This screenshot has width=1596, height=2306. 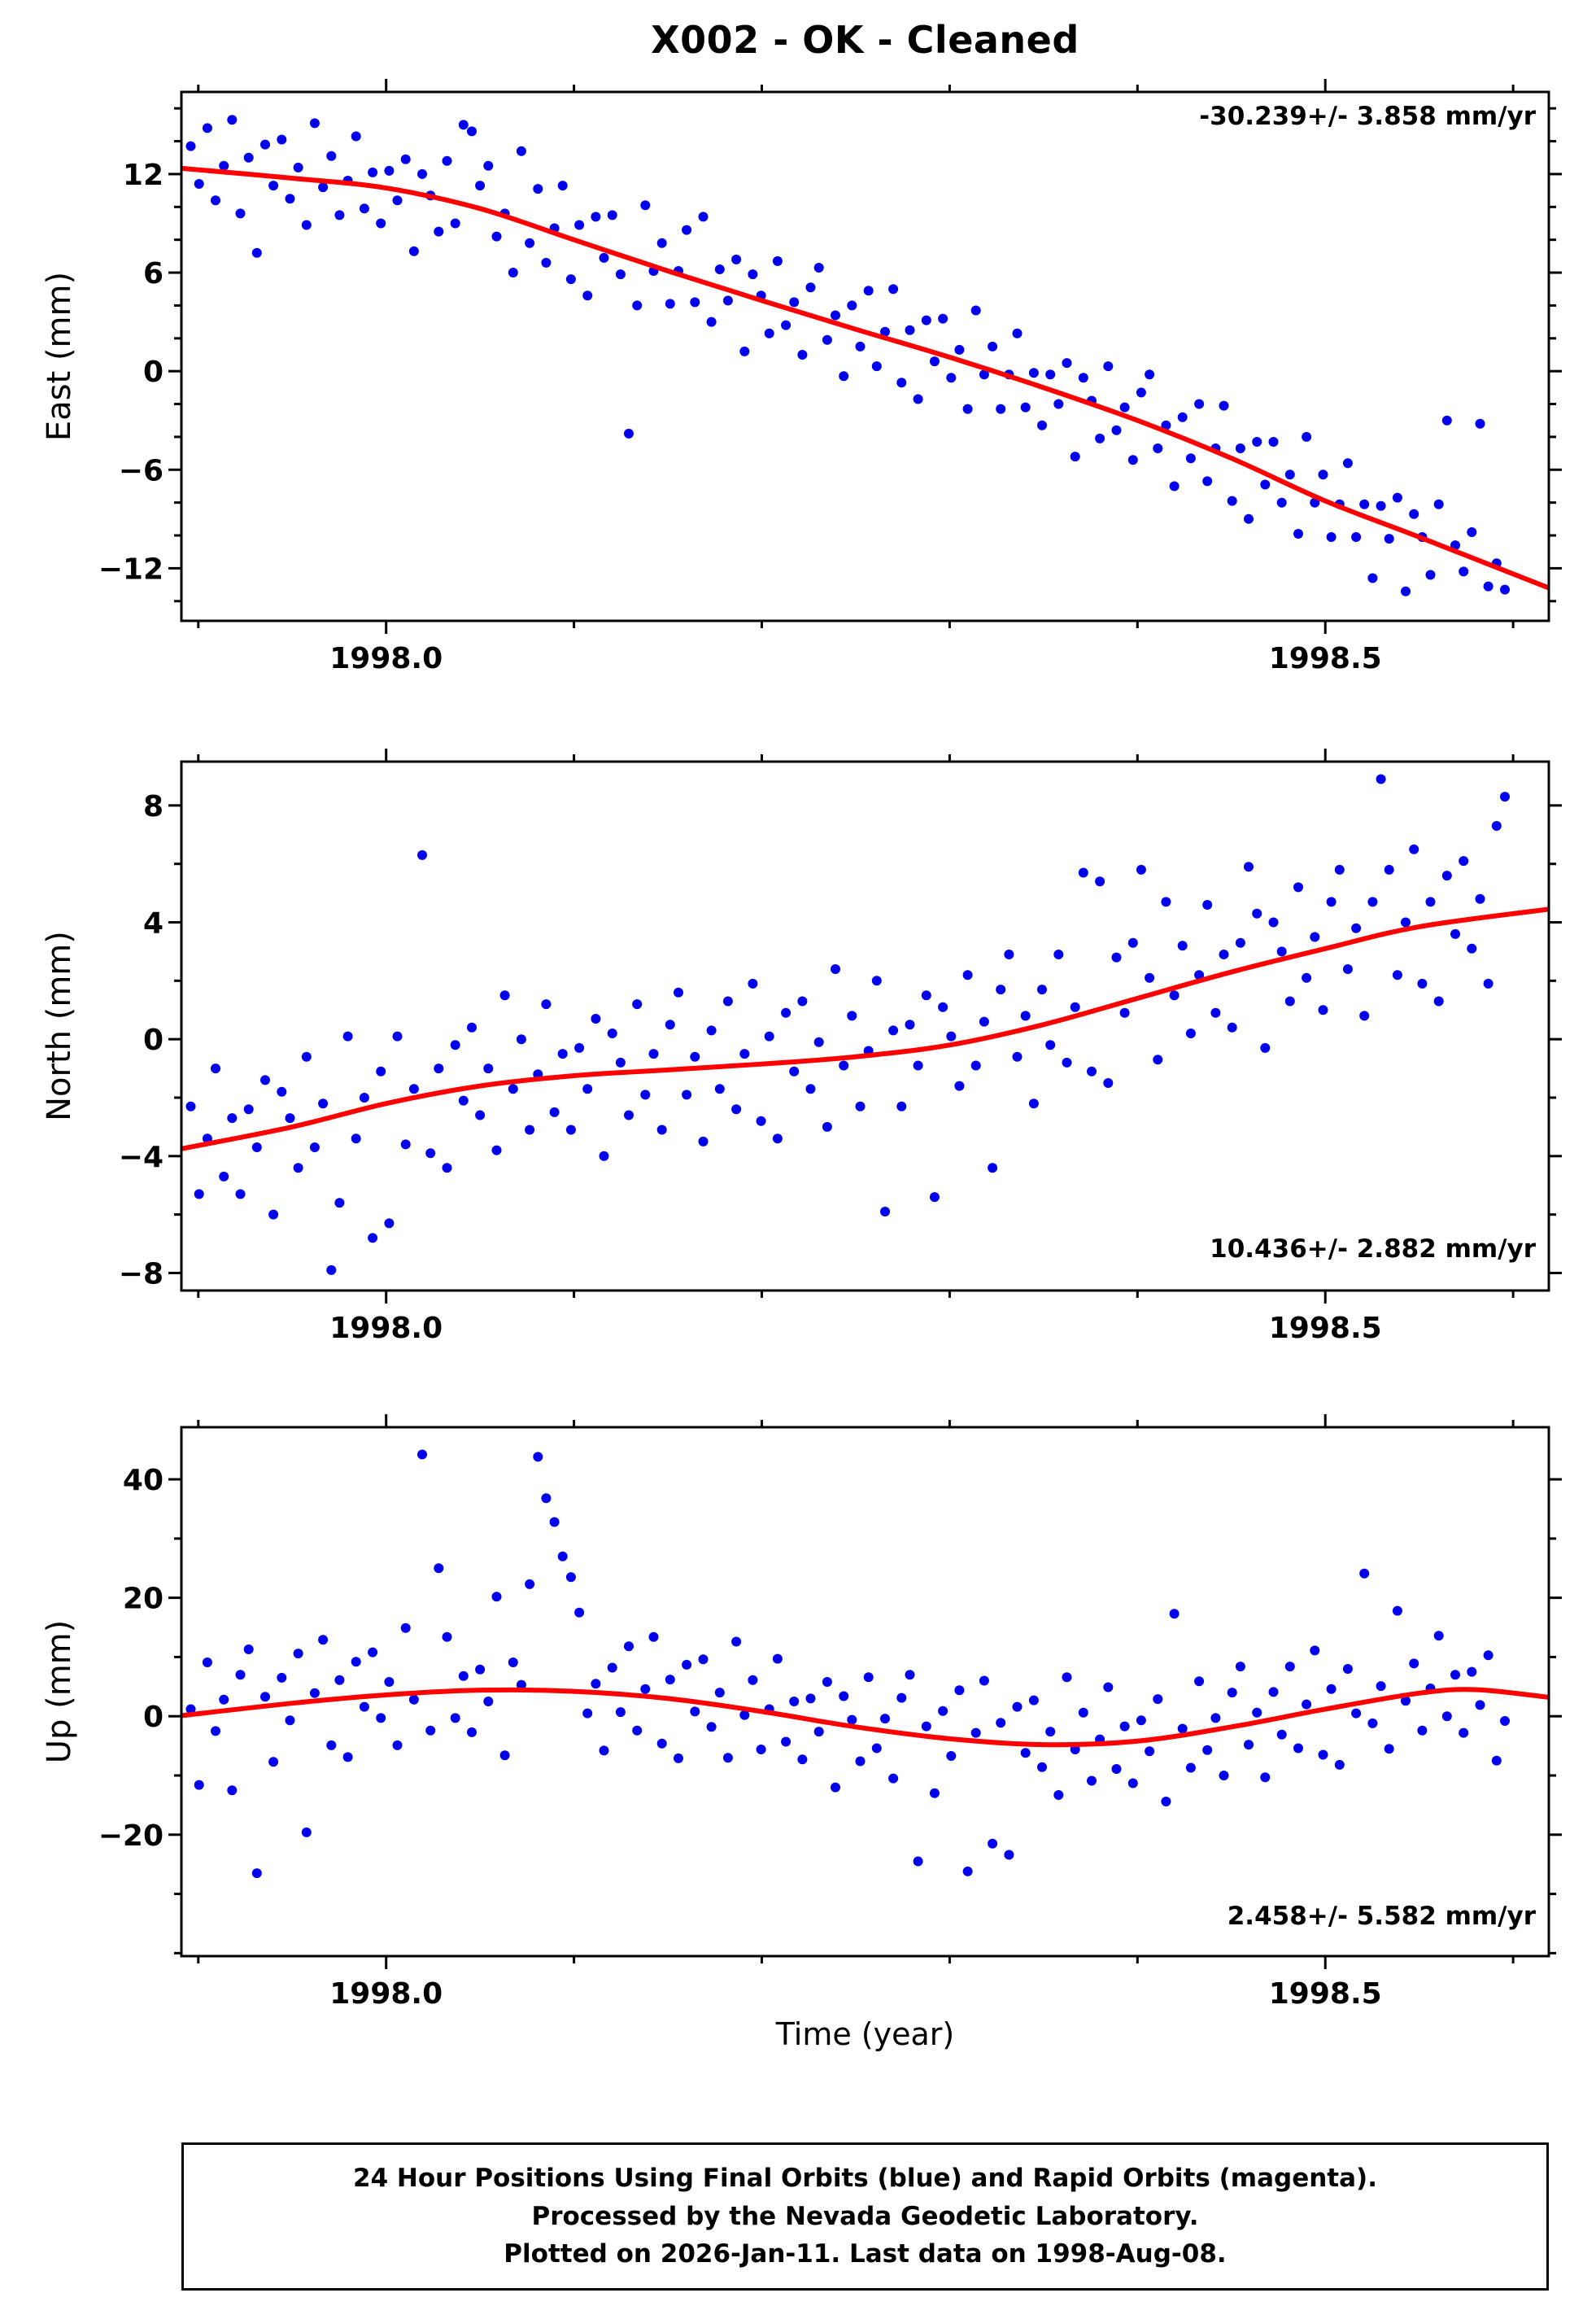 I want to click on y-tick-label: 4, so click(x=153, y=924).